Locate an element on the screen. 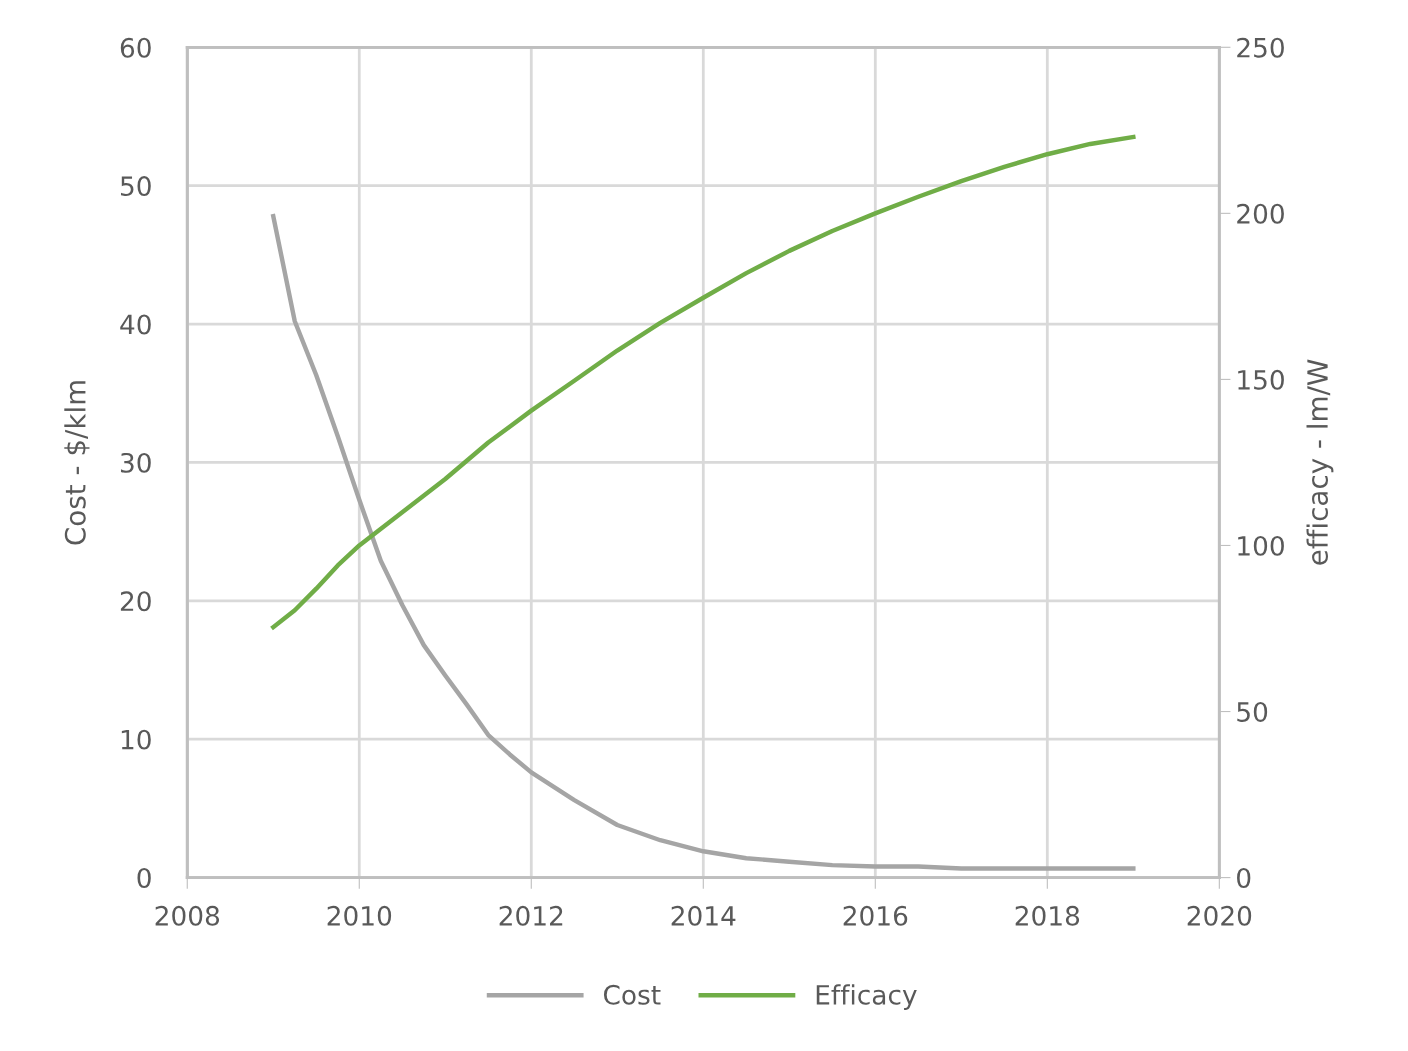 Image resolution: width=1408 pixels, height=1051 pixels. legend-label: Efficacy is located at coordinates (866, 997).